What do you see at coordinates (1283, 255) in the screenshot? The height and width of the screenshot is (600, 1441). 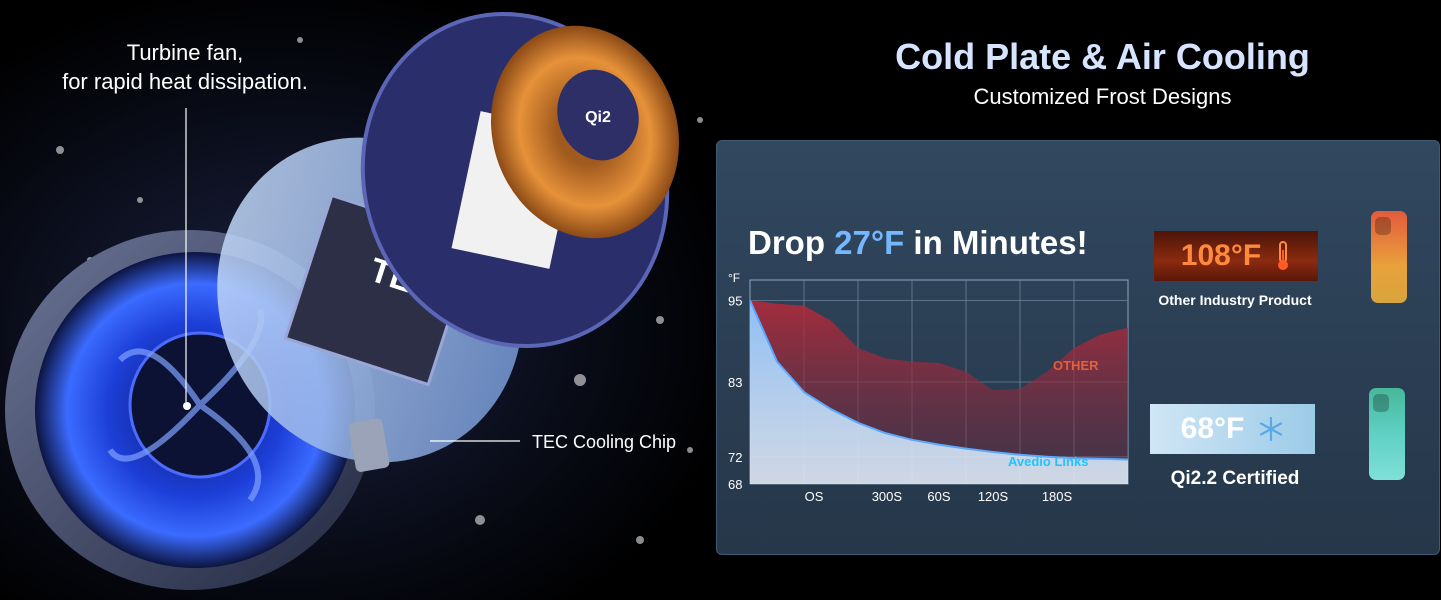 I see `thermometer-icon` at bounding box center [1283, 255].